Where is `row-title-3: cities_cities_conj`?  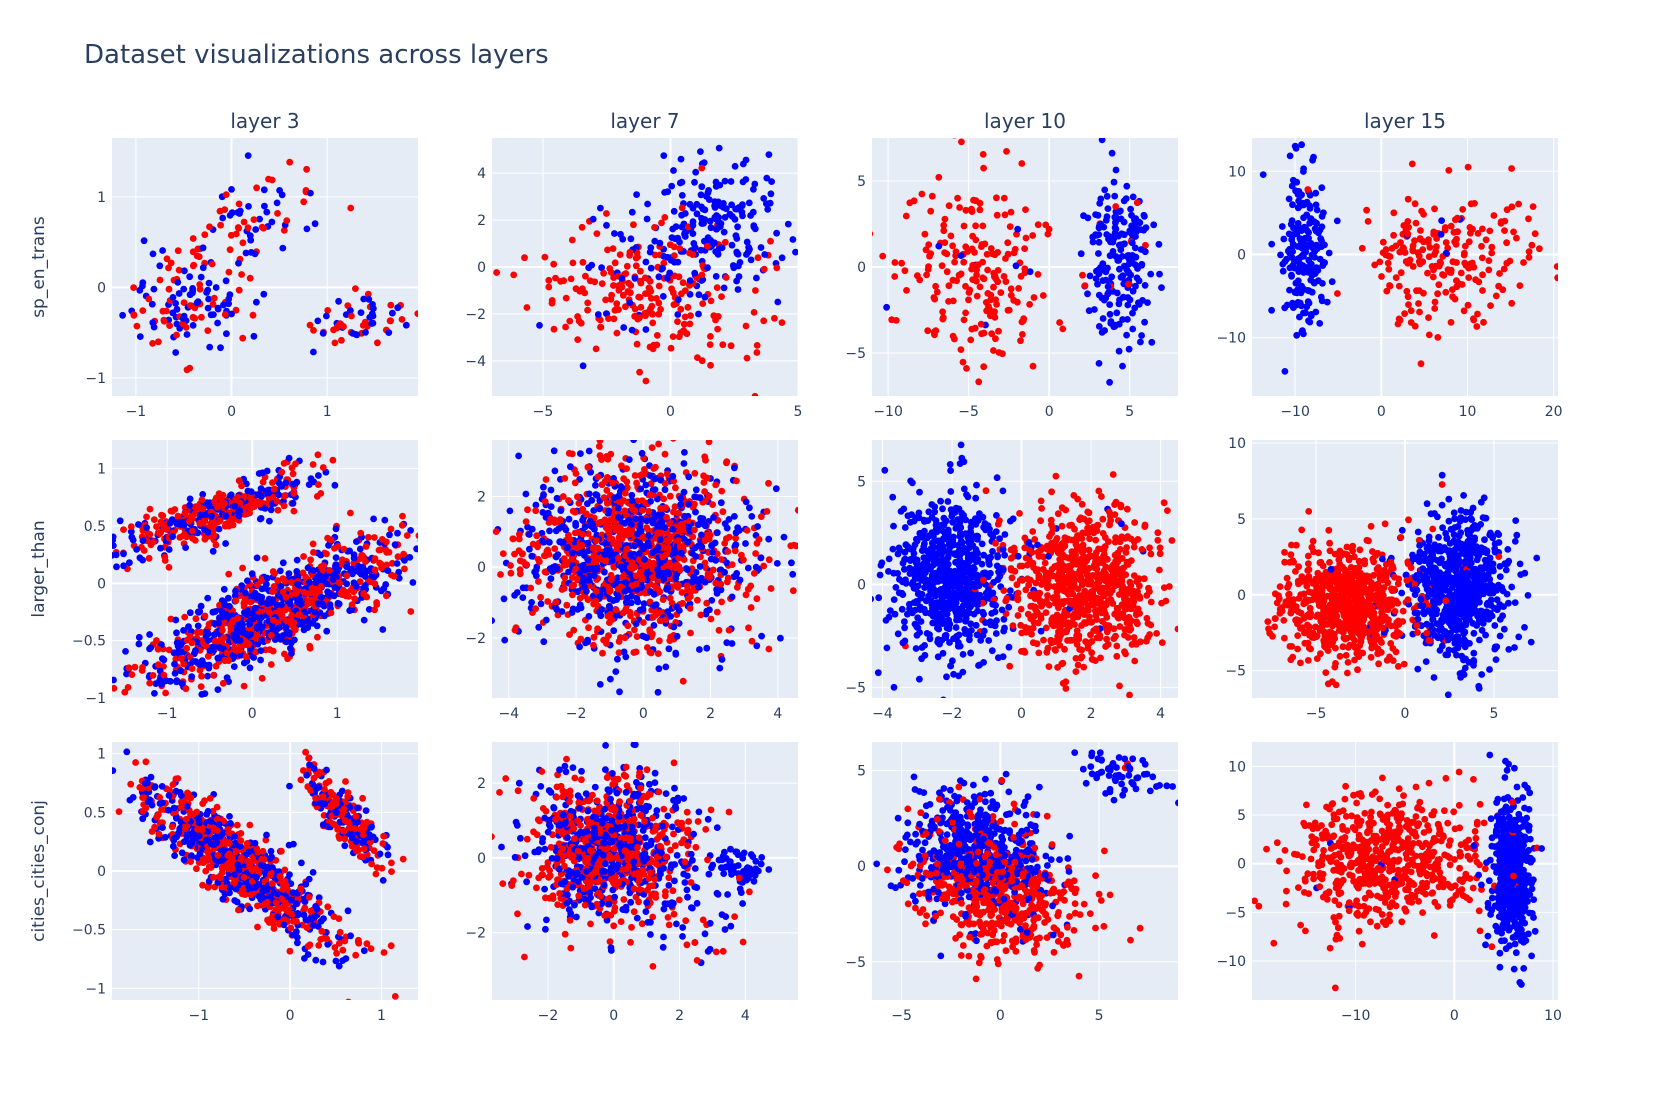
row-title-3: cities_cities_conj is located at coordinates (39, 871).